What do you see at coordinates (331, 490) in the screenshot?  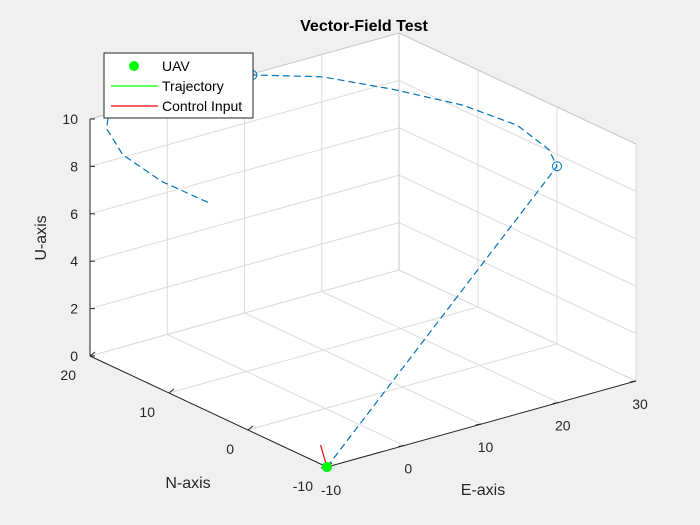 I see `x-tick-label: -10` at bounding box center [331, 490].